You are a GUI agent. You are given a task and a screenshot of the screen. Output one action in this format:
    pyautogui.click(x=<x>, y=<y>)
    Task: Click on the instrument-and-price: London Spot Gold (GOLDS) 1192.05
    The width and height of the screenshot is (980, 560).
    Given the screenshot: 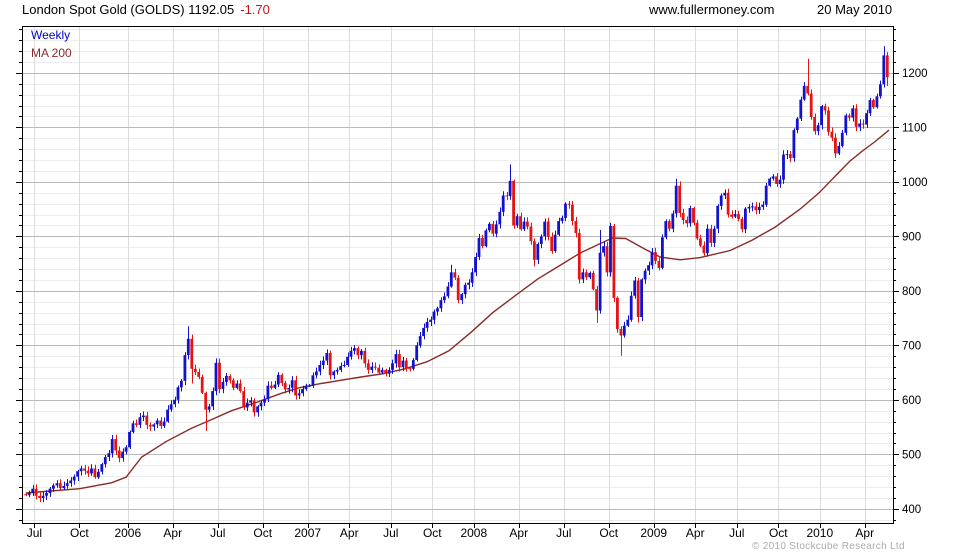 What is the action you would take?
    pyautogui.click(x=128, y=9)
    